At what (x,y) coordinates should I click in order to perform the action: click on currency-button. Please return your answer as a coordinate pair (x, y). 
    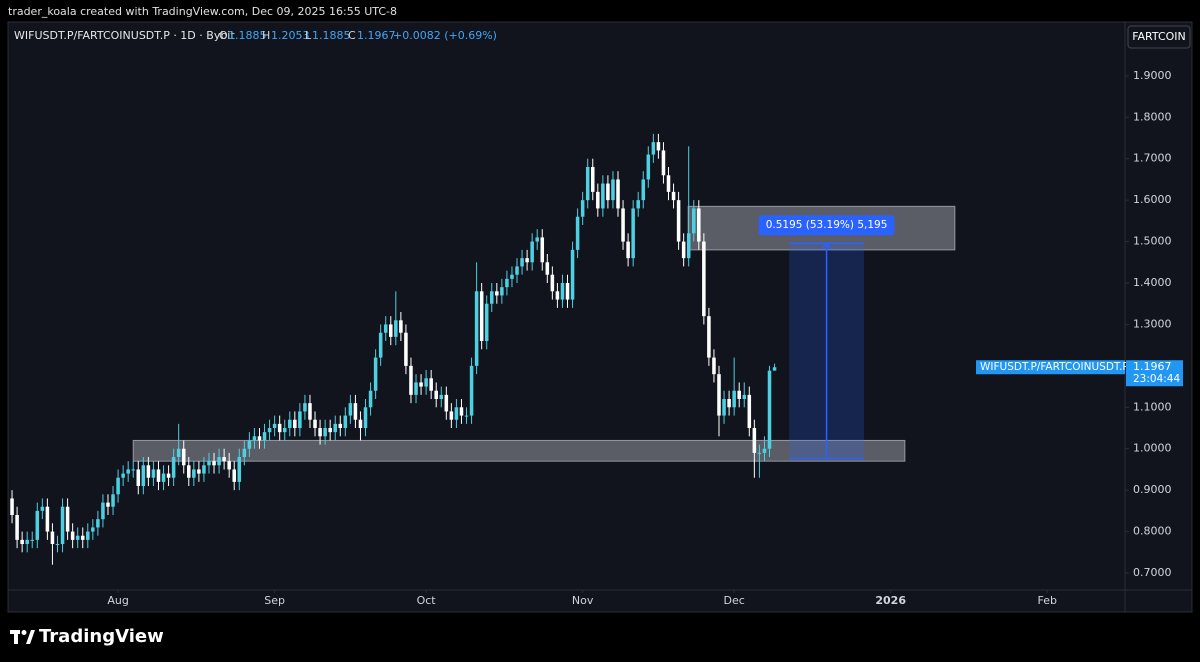
    Looking at the image, I should click on (1159, 37).